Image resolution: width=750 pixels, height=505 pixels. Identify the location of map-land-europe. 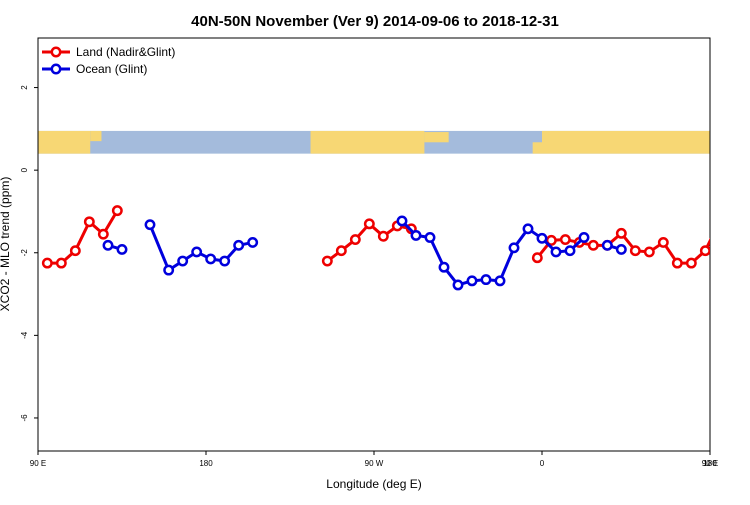
(537, 148).